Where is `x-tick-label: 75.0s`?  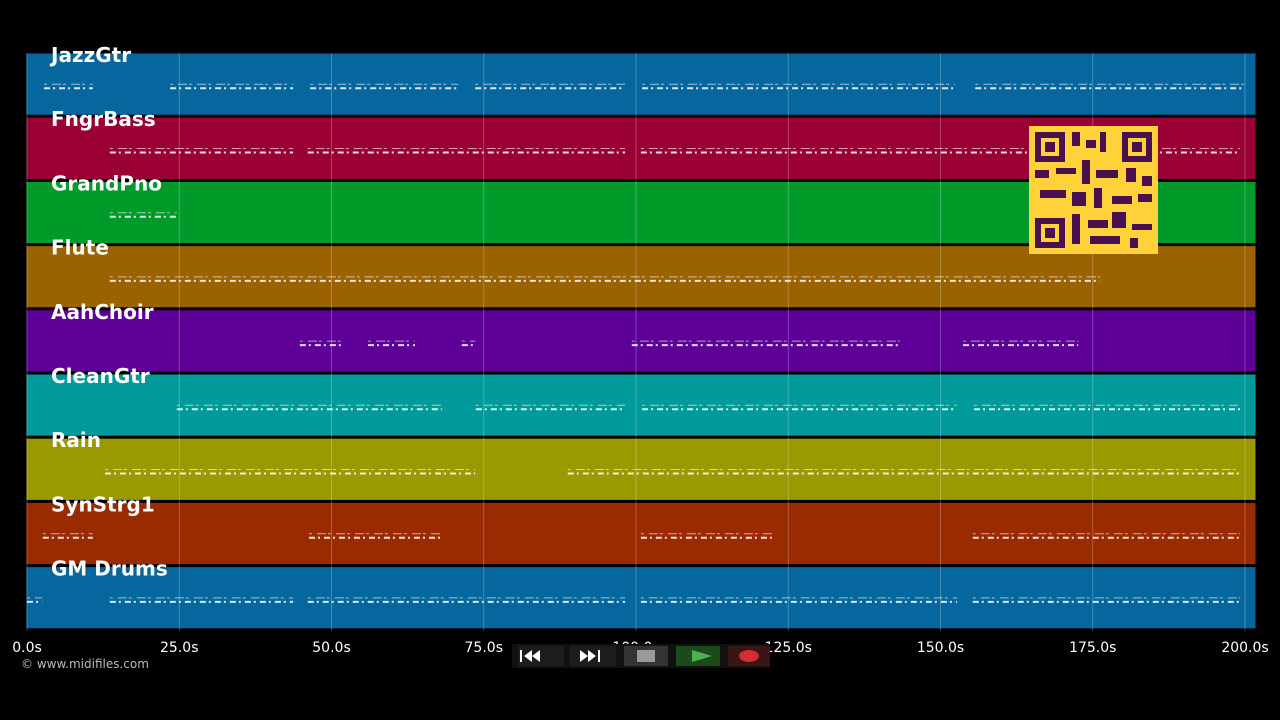
x-tick-label: 75.0s is located at coordinates (484, 648).